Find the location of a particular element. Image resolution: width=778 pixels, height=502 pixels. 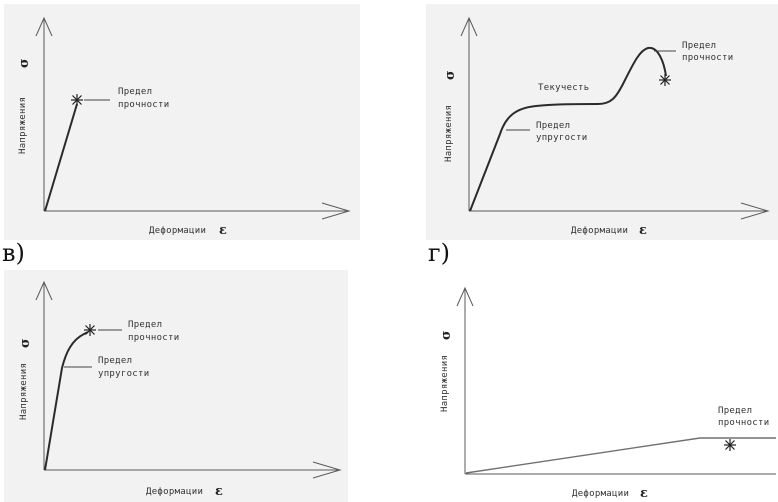

flow-label: Текучесть is located at coordinates (563, 88).